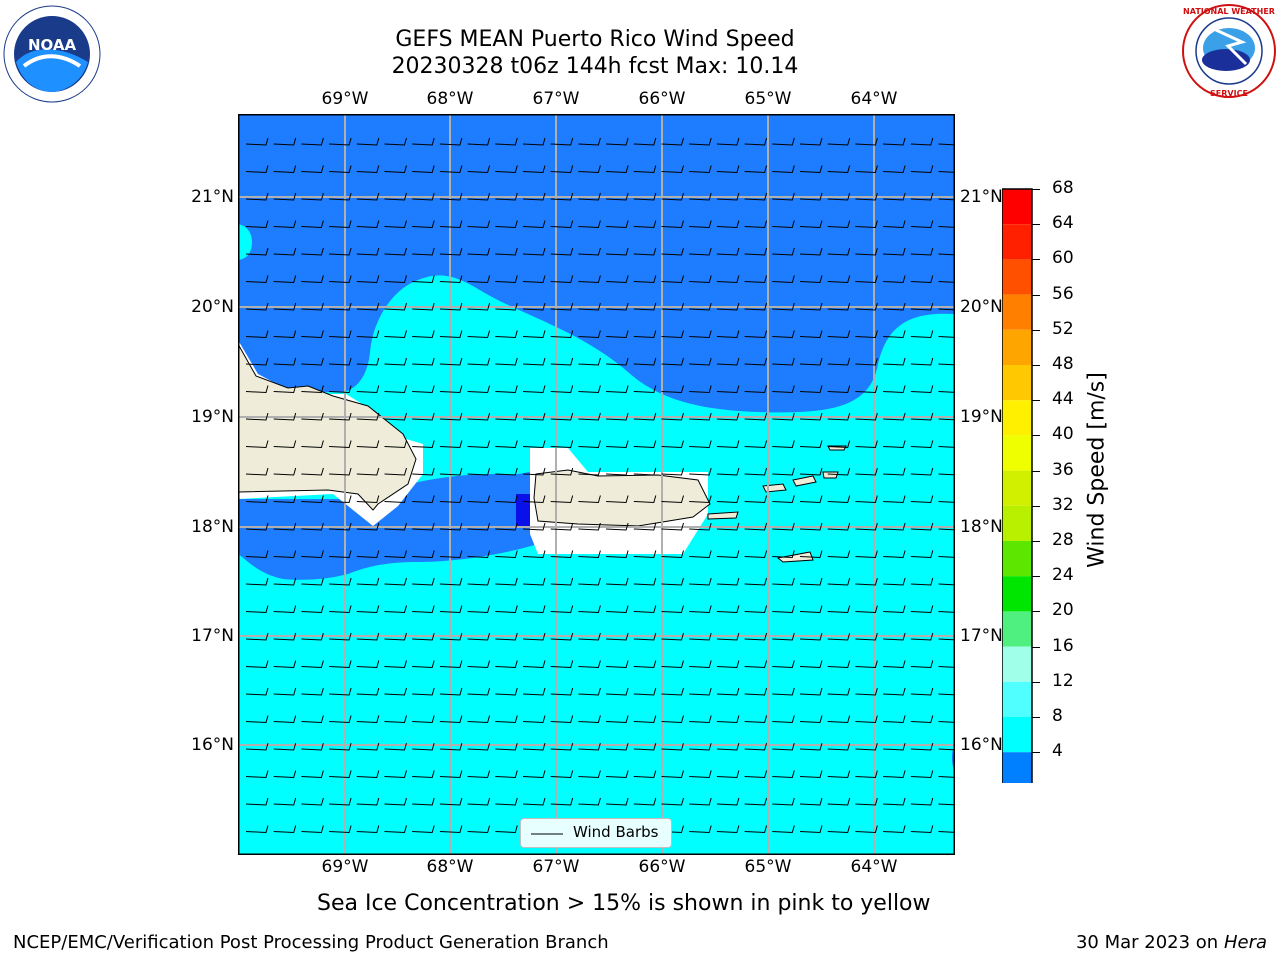 This screenshot has height=960, width=1280. I want to click on lat-label-right-19n: 19°N, so click(981, 417).